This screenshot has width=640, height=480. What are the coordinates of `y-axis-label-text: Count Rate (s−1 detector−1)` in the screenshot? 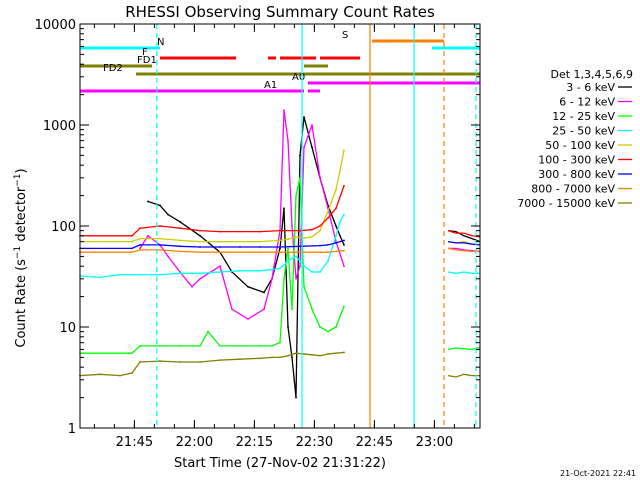 It's located at (21, 257).